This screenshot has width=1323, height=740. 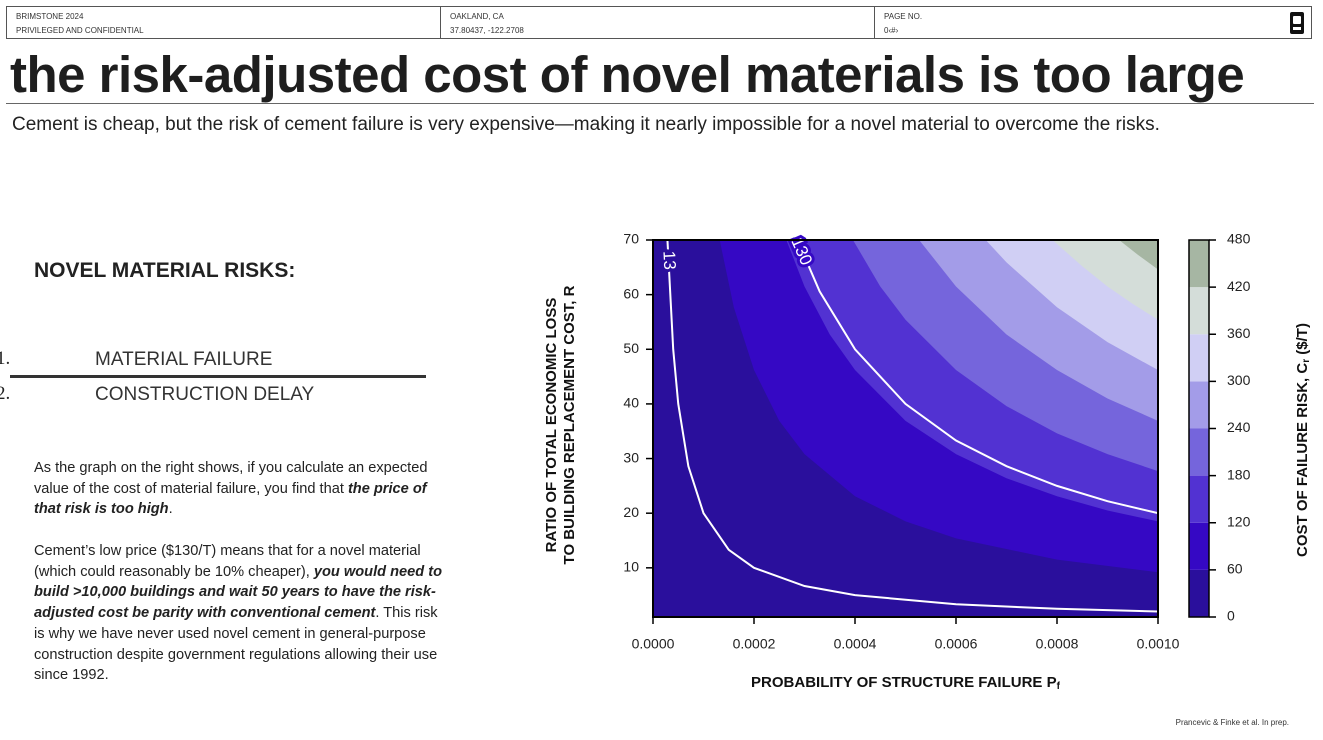 I want to click on y-tick-label: 50, so click(x=631, y=348).